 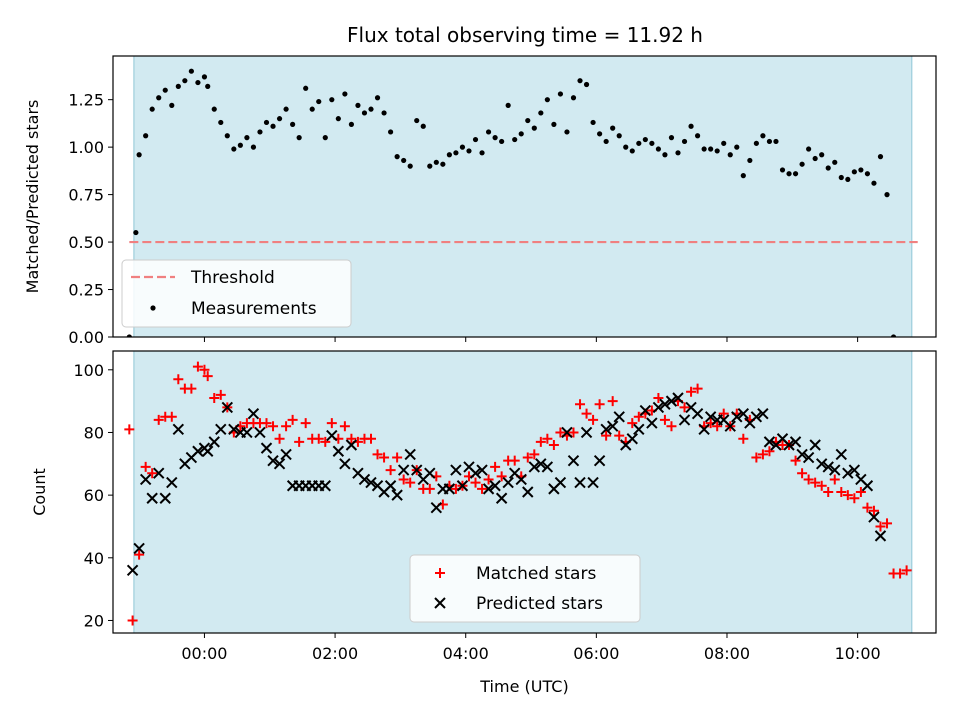 What do you see at coordinates (86, 337) in the screenshot?
I see `y-tick-label: 0.00` at bounding box center [86, 337].